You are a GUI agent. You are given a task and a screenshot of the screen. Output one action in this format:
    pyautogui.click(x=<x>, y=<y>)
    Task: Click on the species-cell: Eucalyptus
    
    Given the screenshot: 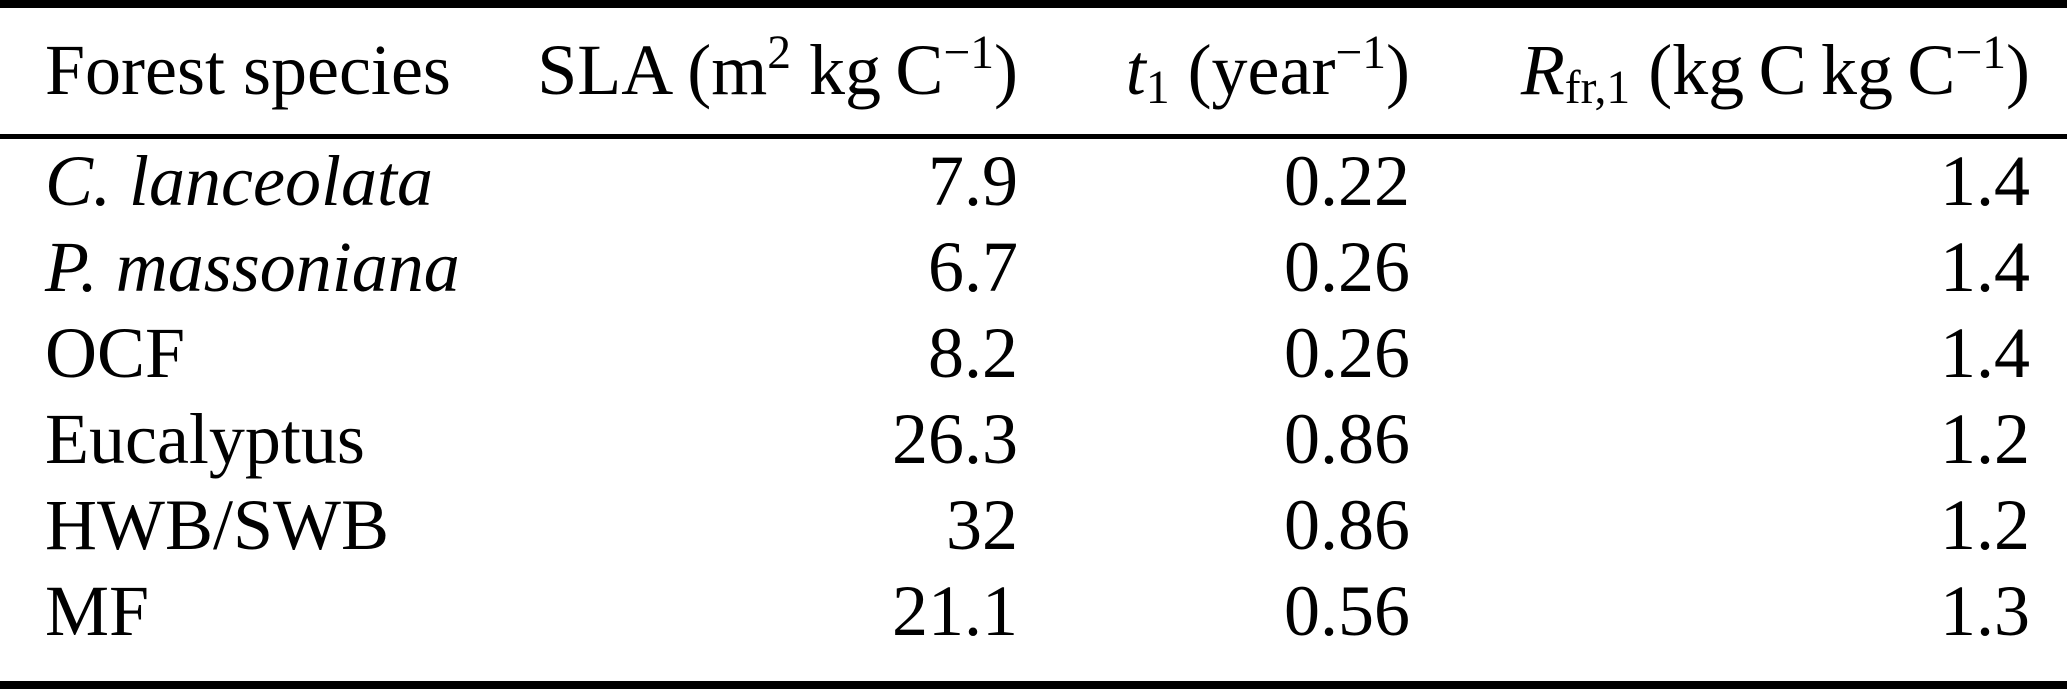 What is the action you would take?
    pyautogui.click(x=245, y=440)
    